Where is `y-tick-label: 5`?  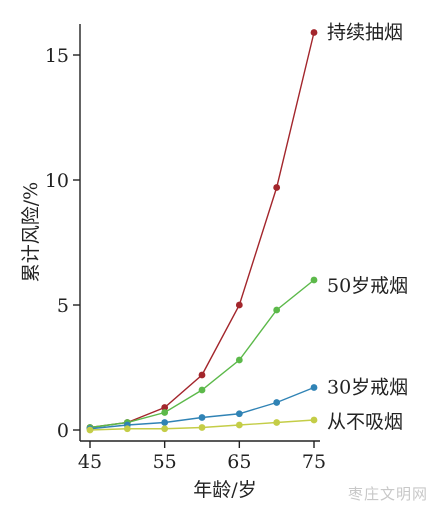
y-tick-label: 5 is located at coordinates (63, 306).